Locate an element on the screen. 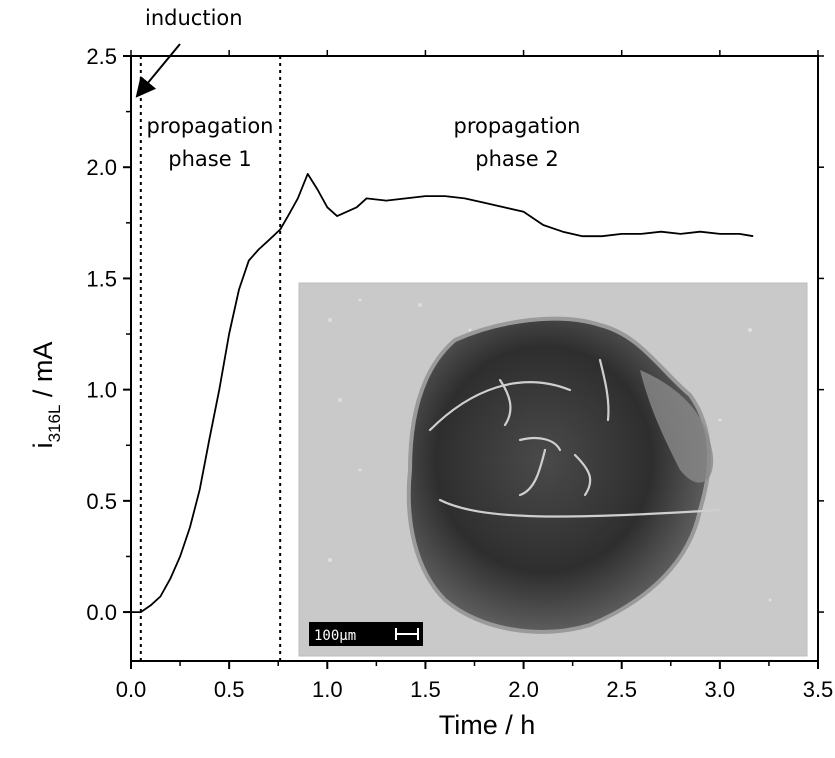 This screenshot has height=758, width=835. annotation-phase1-line2: phase 1 is located at coordinates (209, 159).